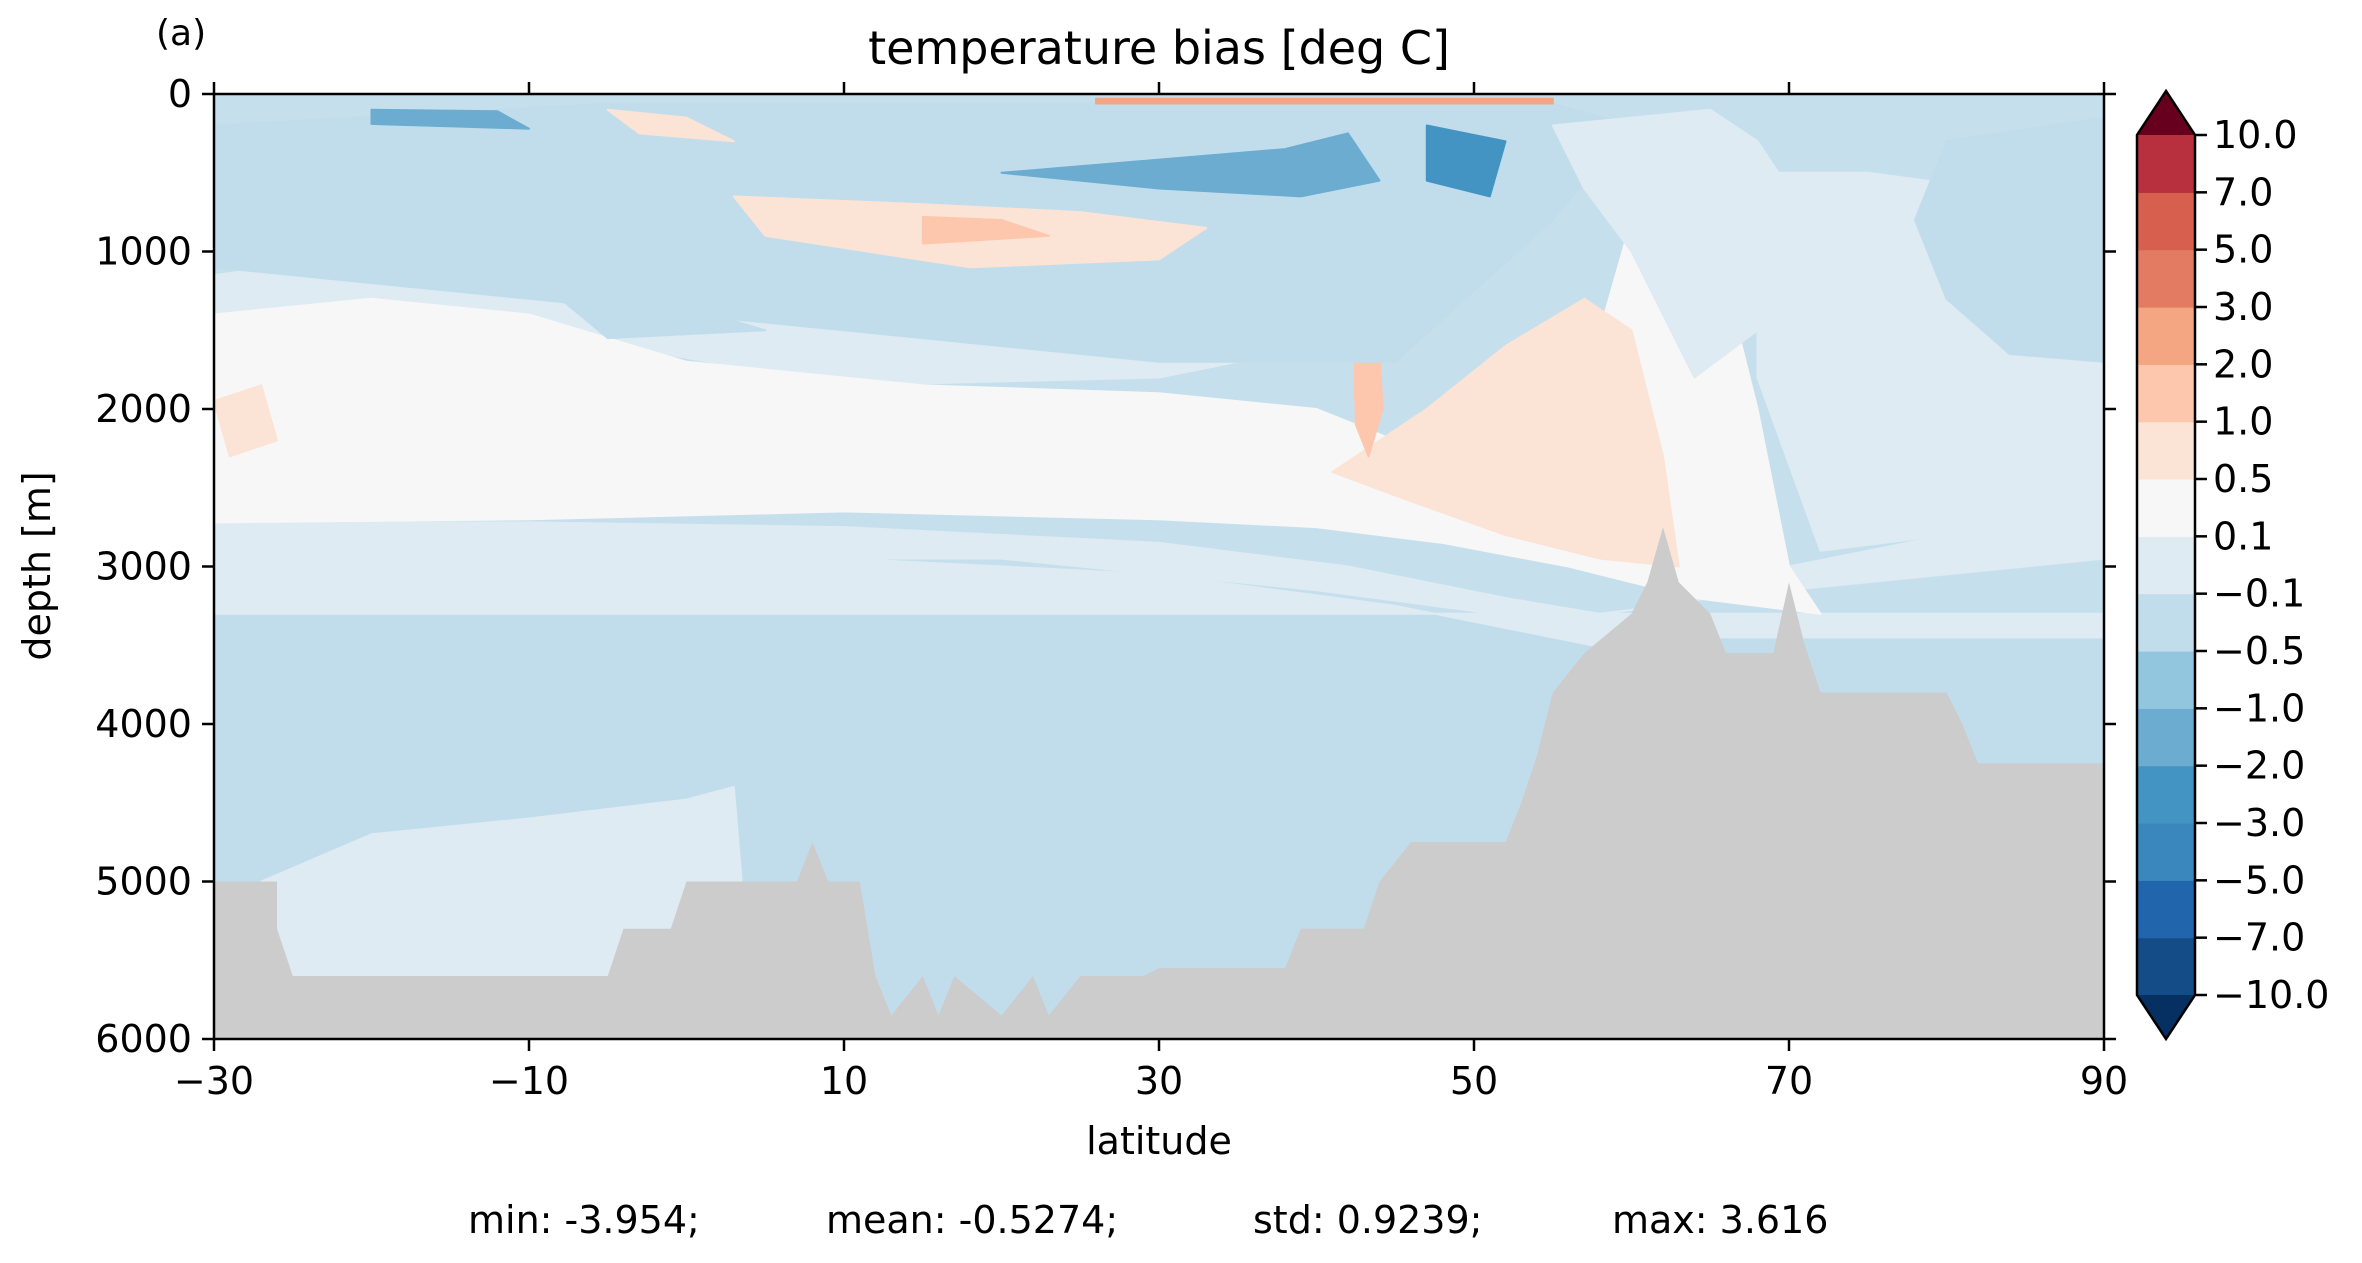  Describe the element at coordinates (143, 252) in the screenshot. I see `y-tick-label: 1000` at that location.